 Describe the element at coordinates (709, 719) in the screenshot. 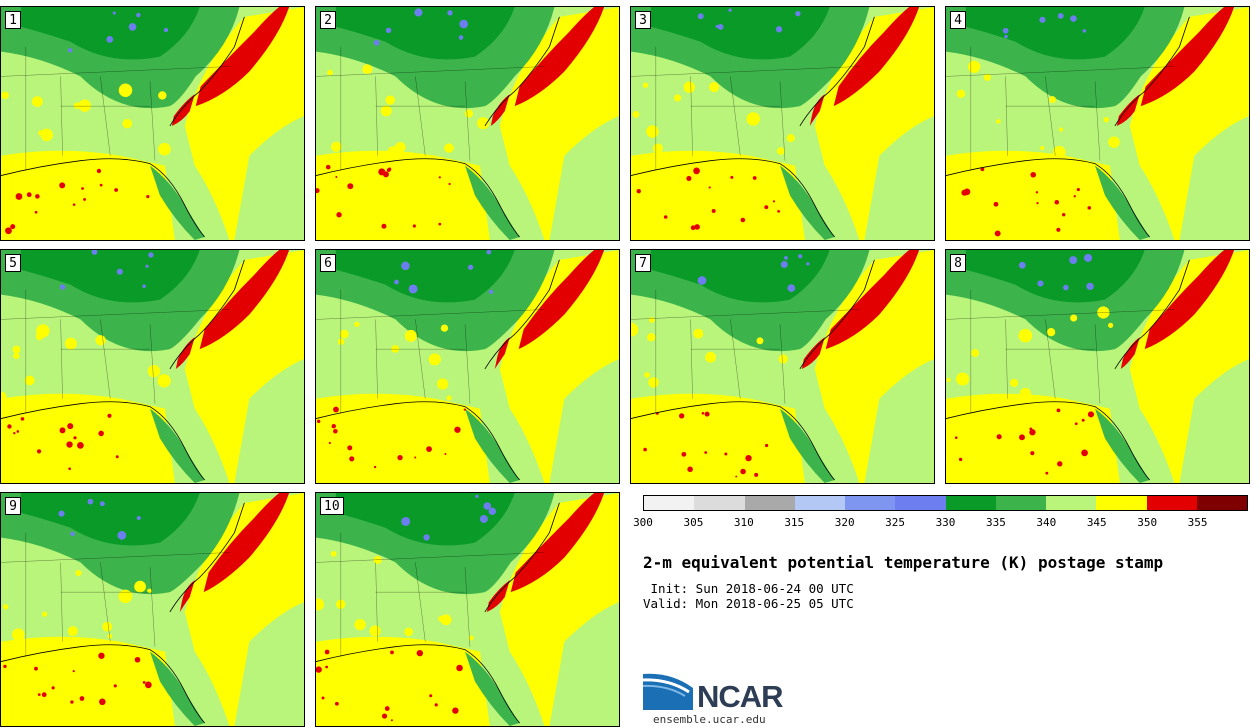

I see `site-url: ensemble.ucar.edu` at that location.